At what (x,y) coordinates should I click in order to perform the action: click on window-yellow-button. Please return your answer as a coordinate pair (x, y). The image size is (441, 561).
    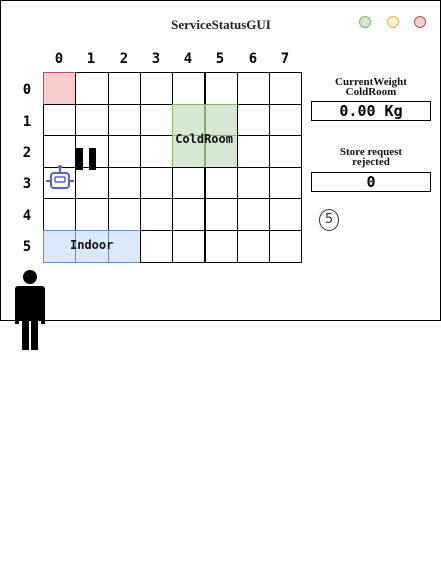
    Looking at the image, I should click on (393, 22).